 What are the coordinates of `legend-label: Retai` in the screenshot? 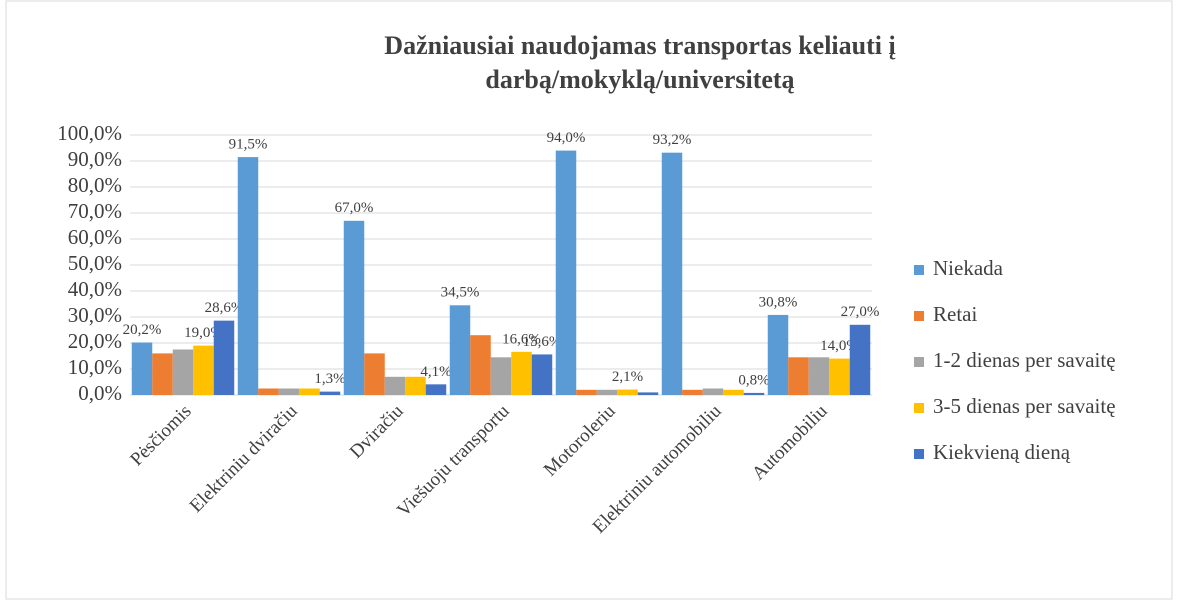 It's located at (955, 314).